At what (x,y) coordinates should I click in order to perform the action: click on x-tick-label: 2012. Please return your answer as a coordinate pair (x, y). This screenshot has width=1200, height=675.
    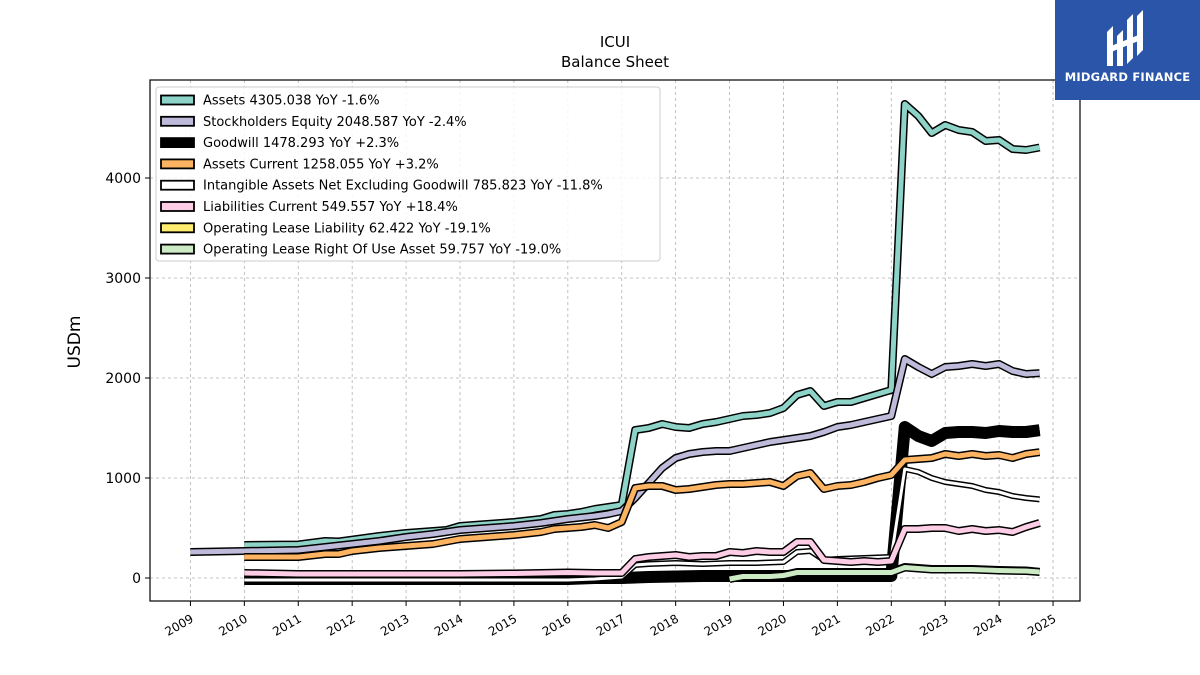
    Looking at the image, I should click on (340, 624).